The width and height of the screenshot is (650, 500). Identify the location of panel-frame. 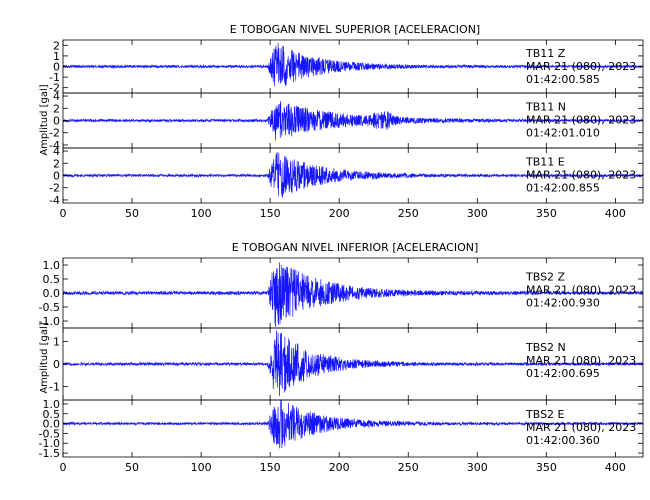
(353, 428).